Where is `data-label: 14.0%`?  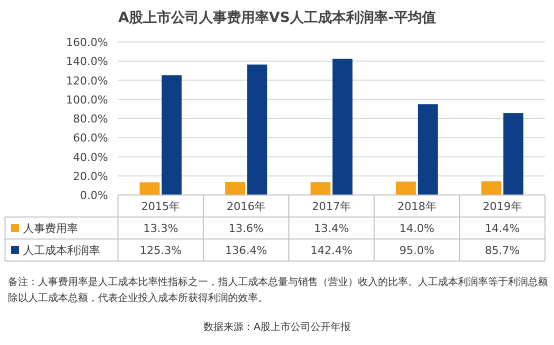 data-label: 14.0% is located at coordinates (416, 228).